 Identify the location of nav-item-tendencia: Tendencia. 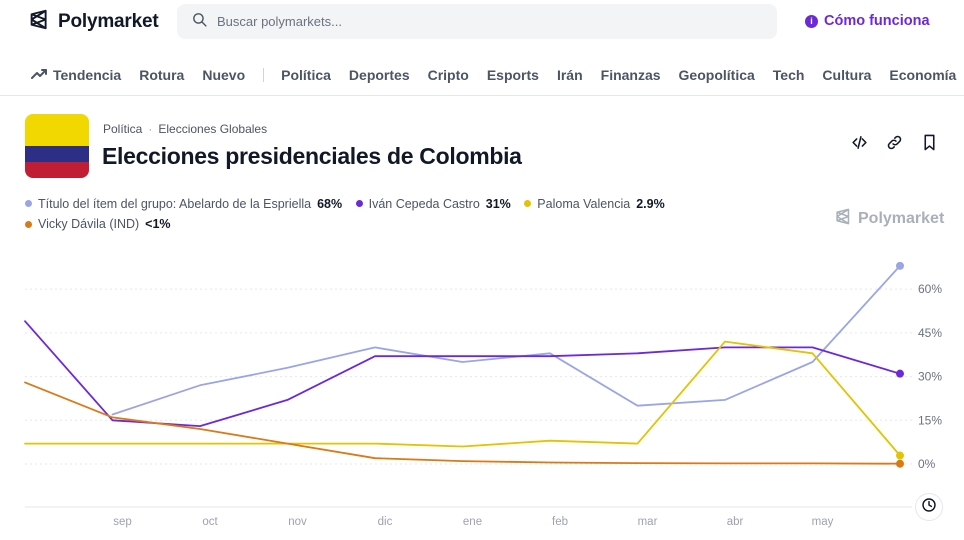
(76, 75).